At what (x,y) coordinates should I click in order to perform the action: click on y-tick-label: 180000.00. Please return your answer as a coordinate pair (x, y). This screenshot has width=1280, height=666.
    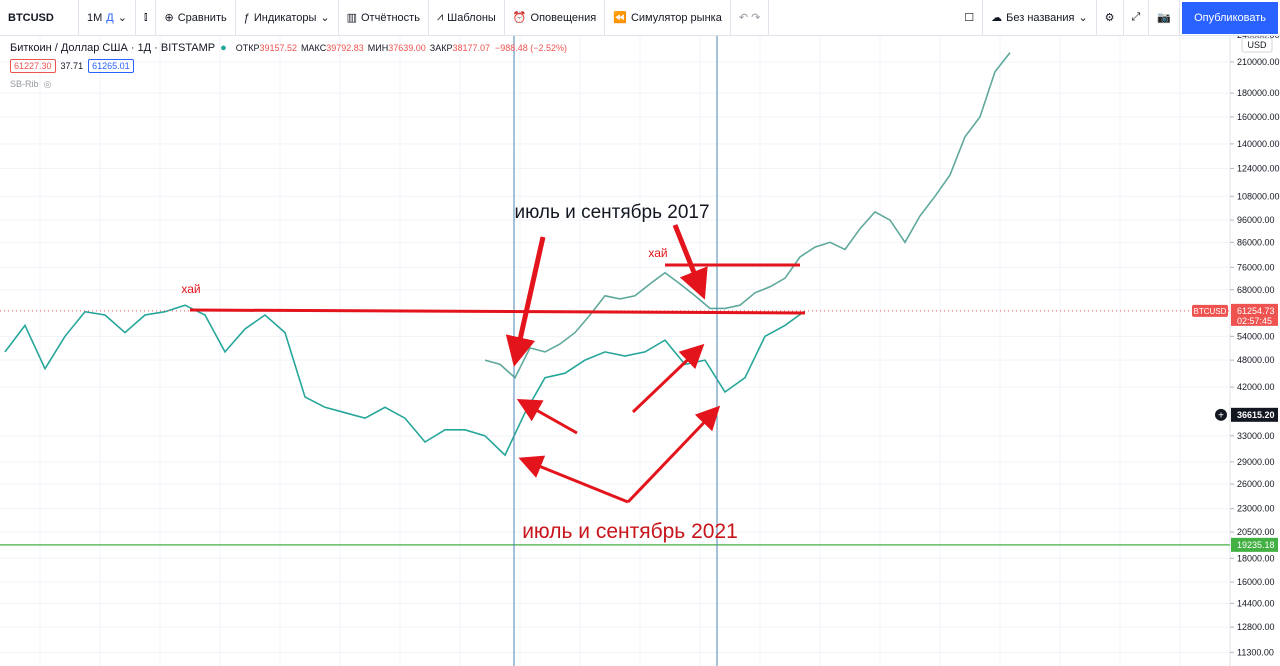
    Looking at the image, I should click on (1258, 93).